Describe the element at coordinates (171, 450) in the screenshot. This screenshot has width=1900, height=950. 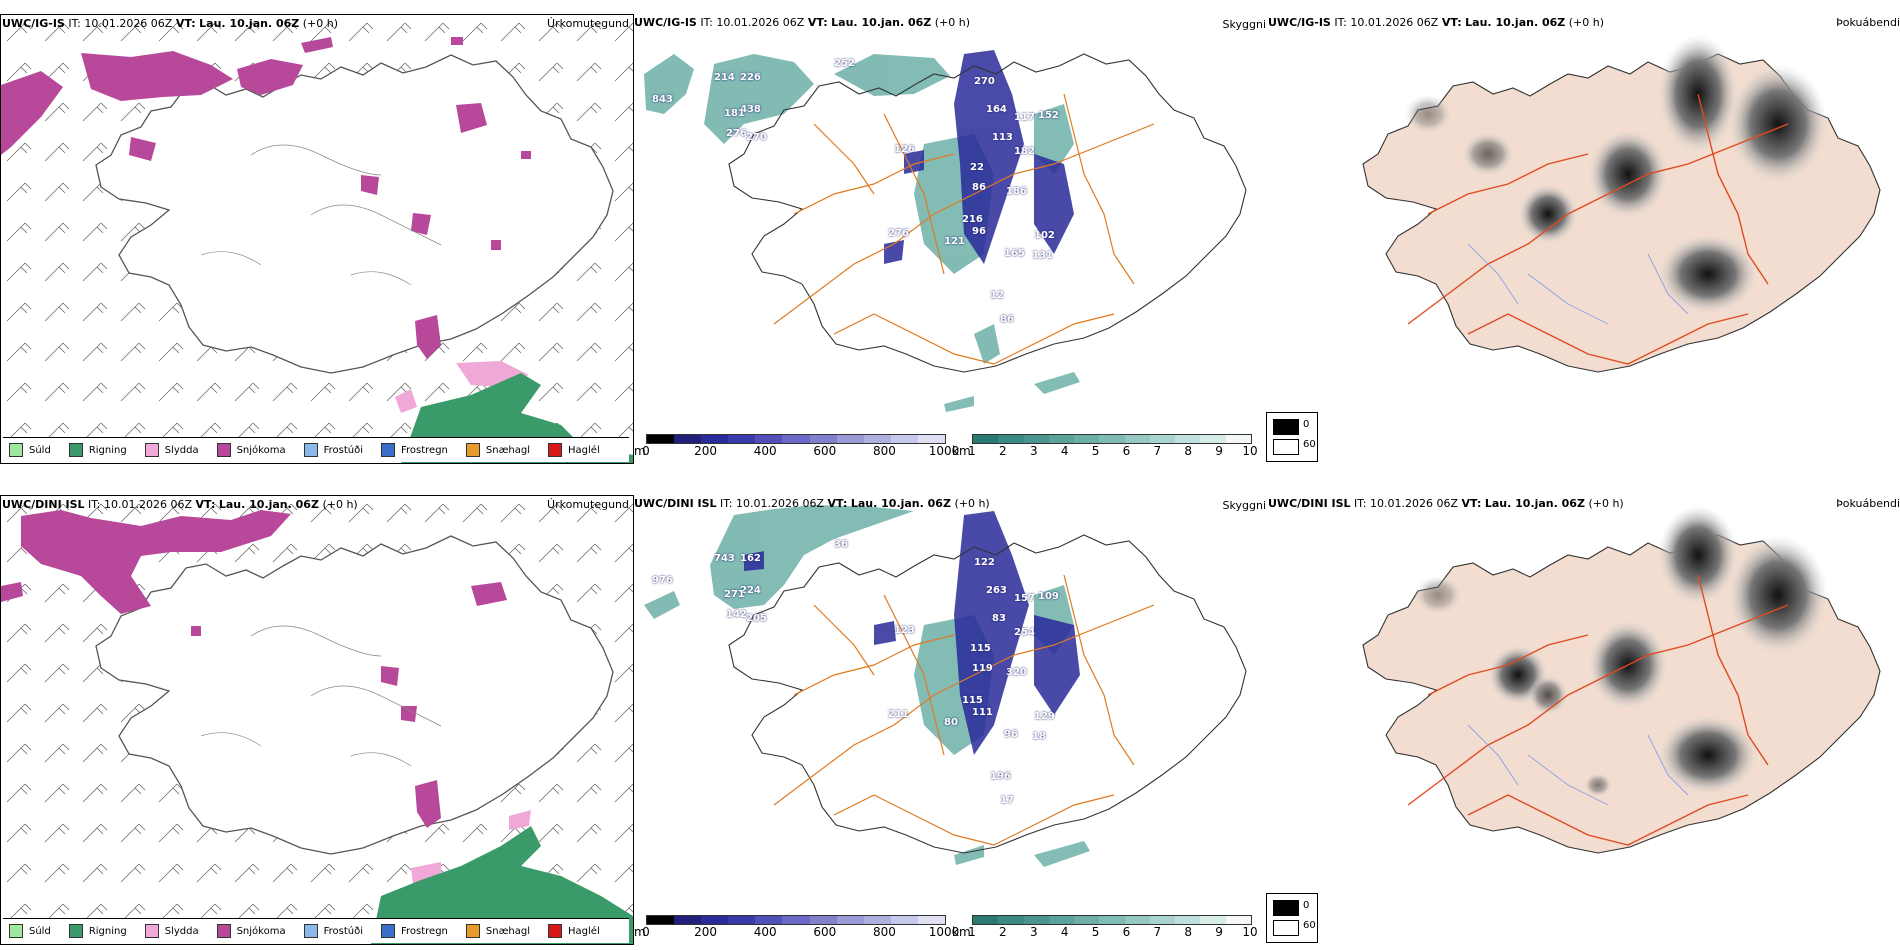
I see `legend-item: Slydda` at that location.